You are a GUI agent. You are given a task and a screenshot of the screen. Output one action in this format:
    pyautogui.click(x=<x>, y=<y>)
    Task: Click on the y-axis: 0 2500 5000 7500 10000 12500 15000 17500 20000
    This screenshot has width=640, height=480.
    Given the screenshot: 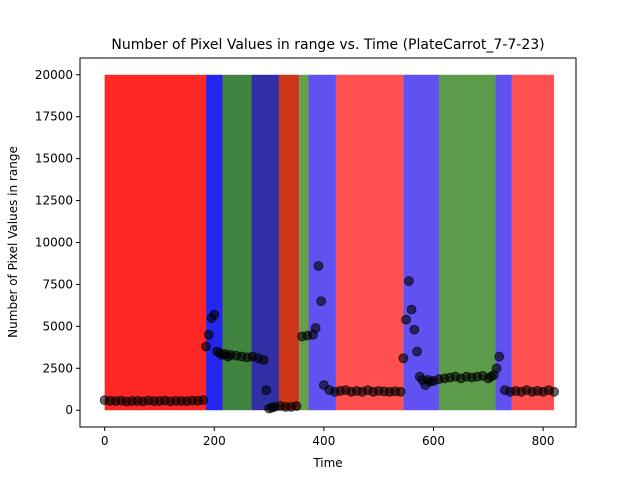 What is the action you would take?
    pyautogui.click(x=57, y=242)
    